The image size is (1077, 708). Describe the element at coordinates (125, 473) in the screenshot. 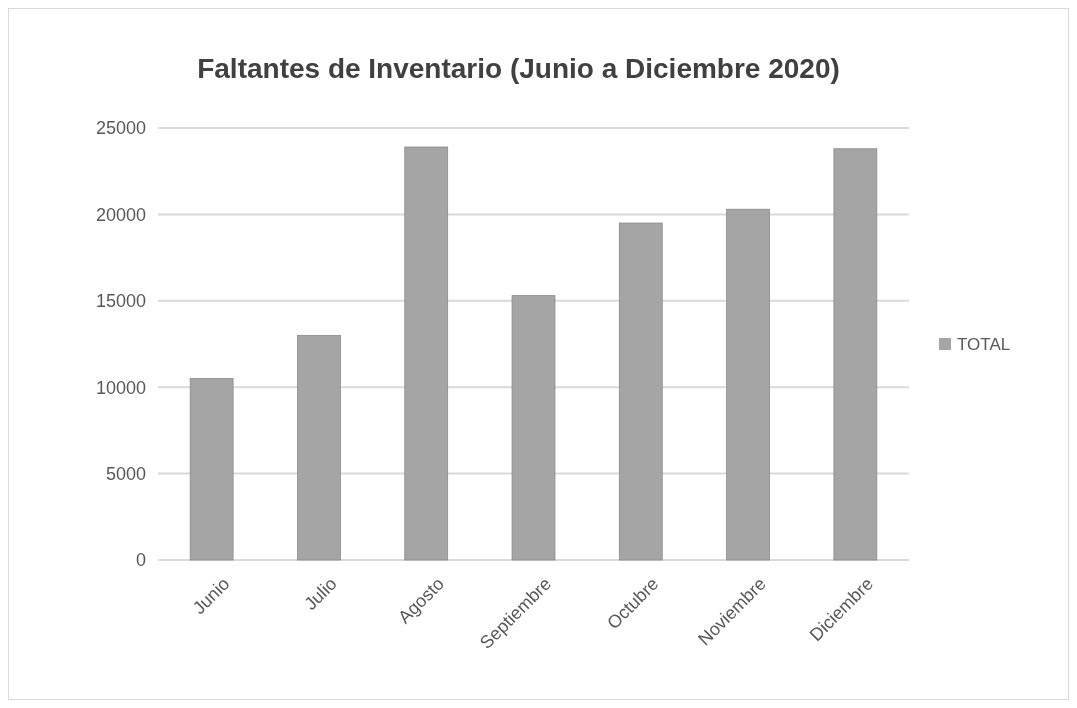

I see `y-tick-label: 5000` at that location.